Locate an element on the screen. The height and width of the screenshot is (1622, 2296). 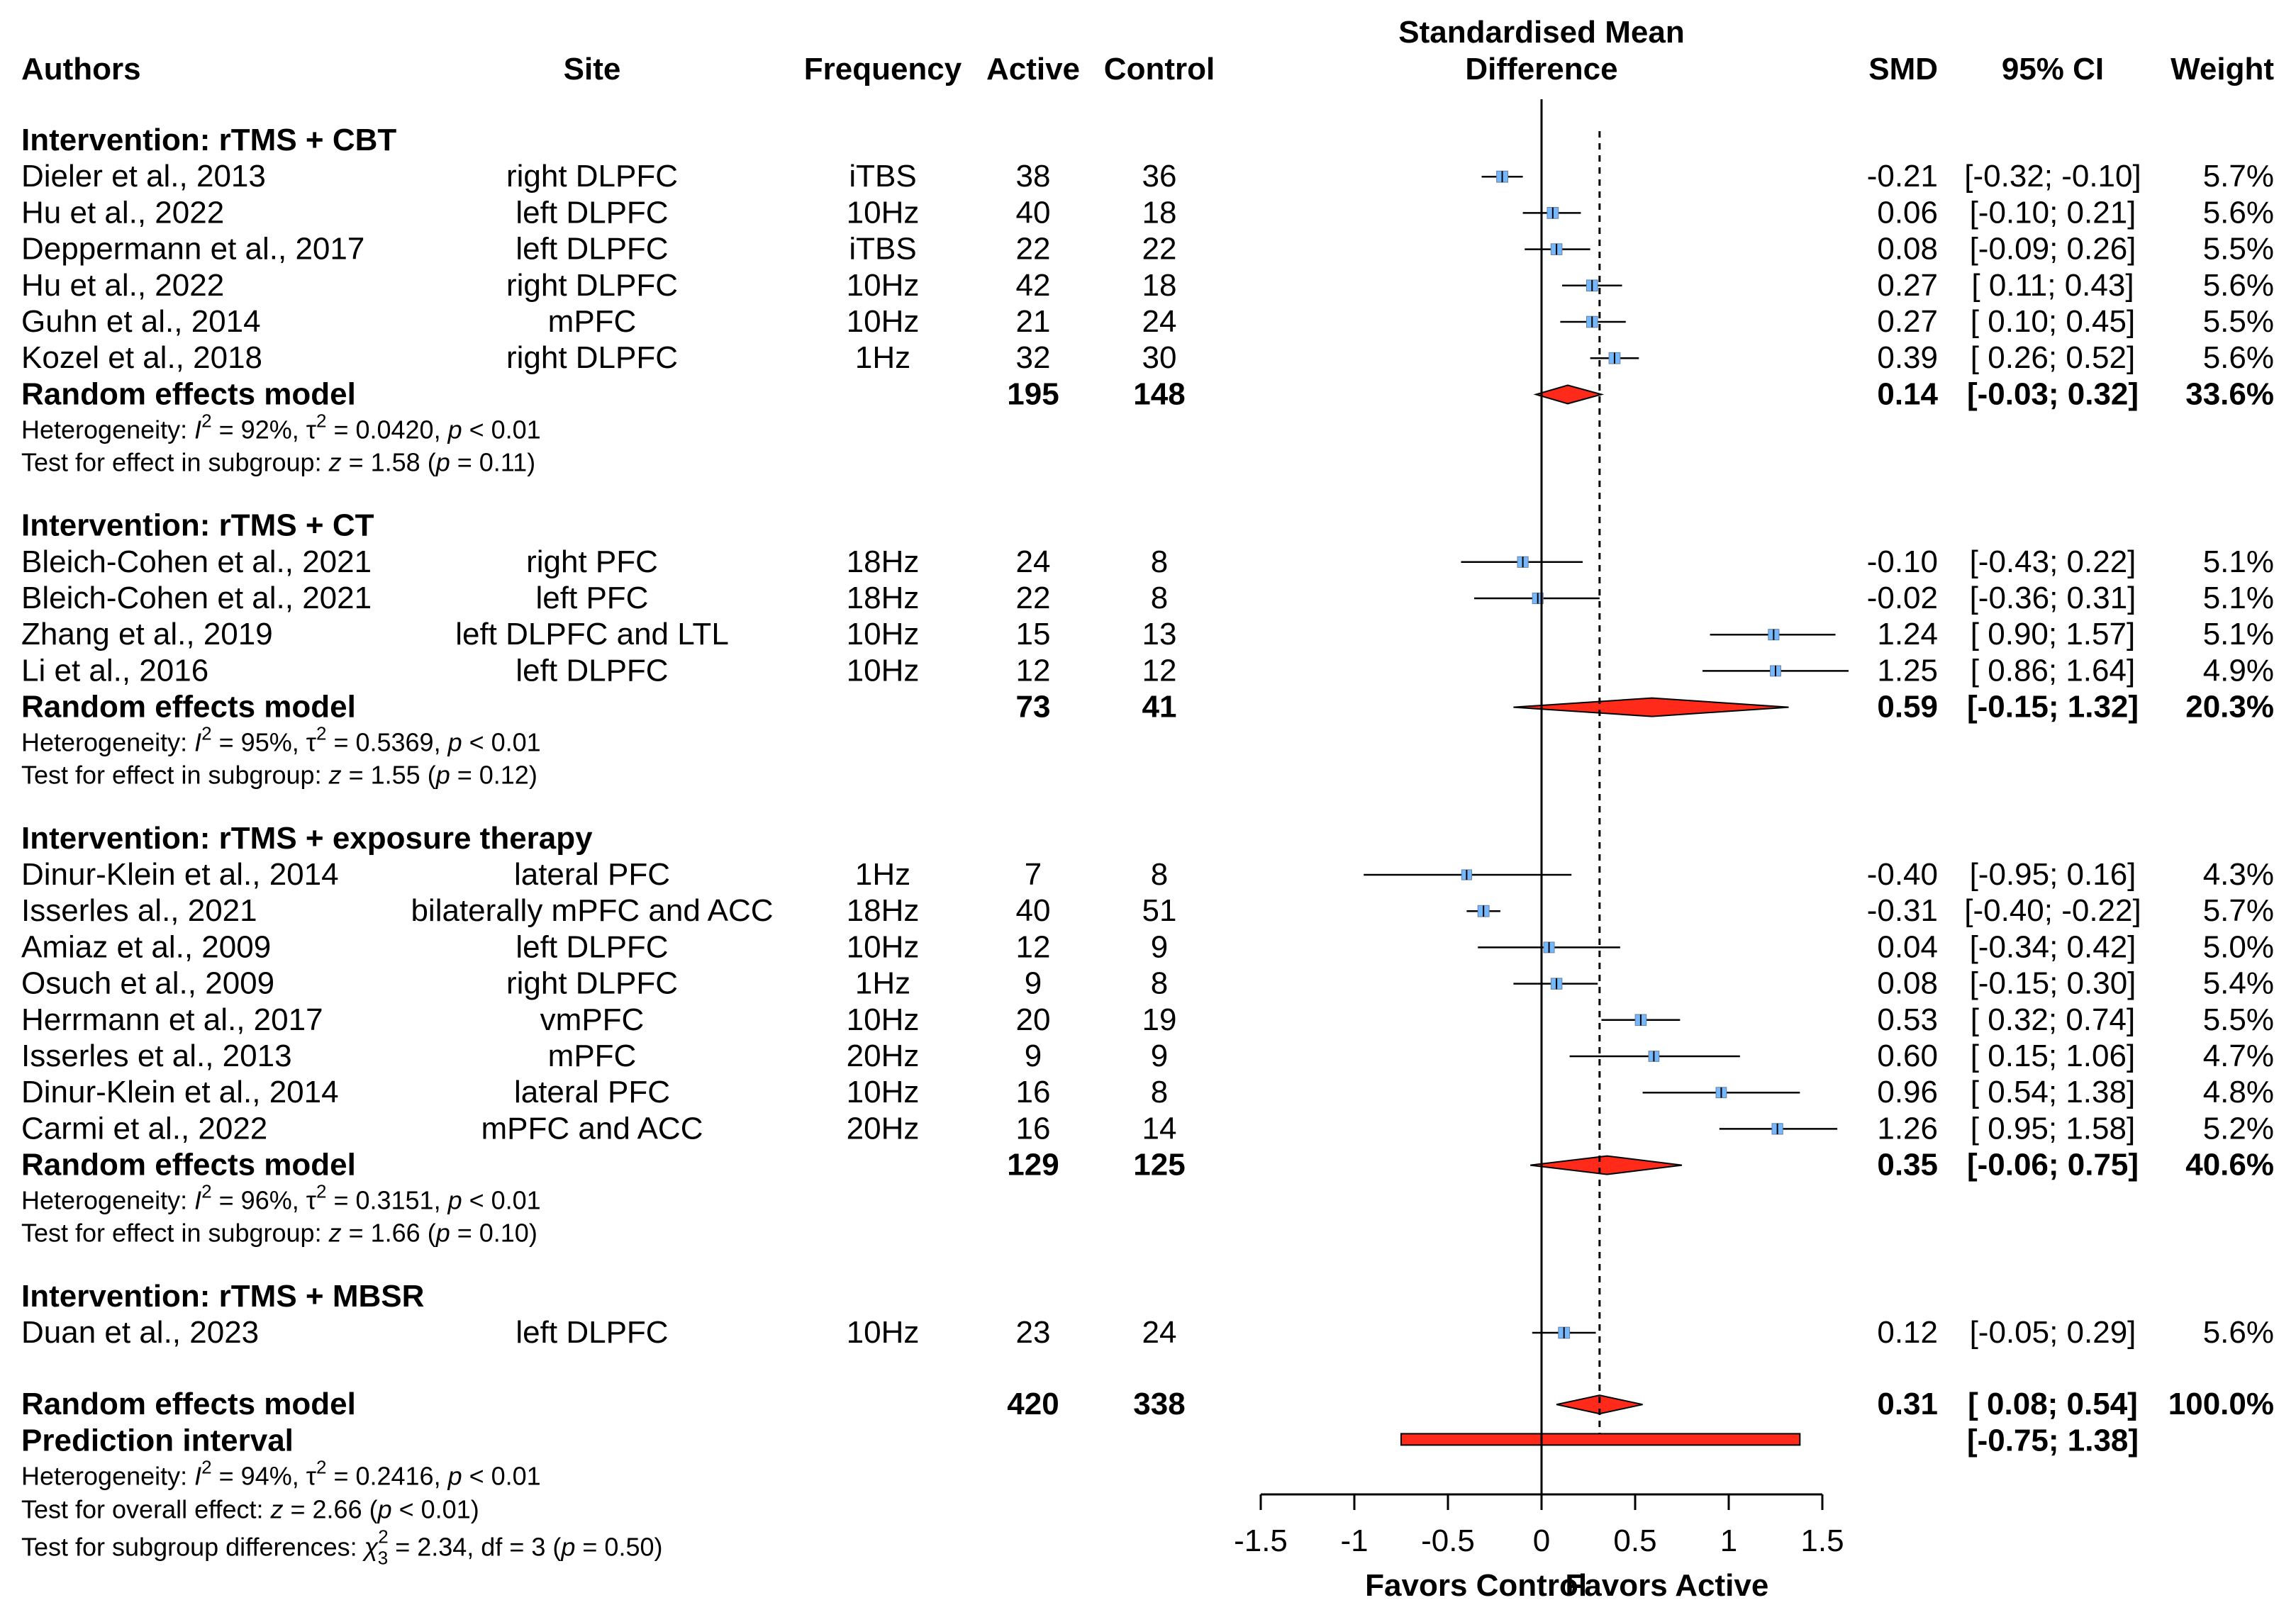
study-smd: 1.24 is located at coordinates (1907, 634).